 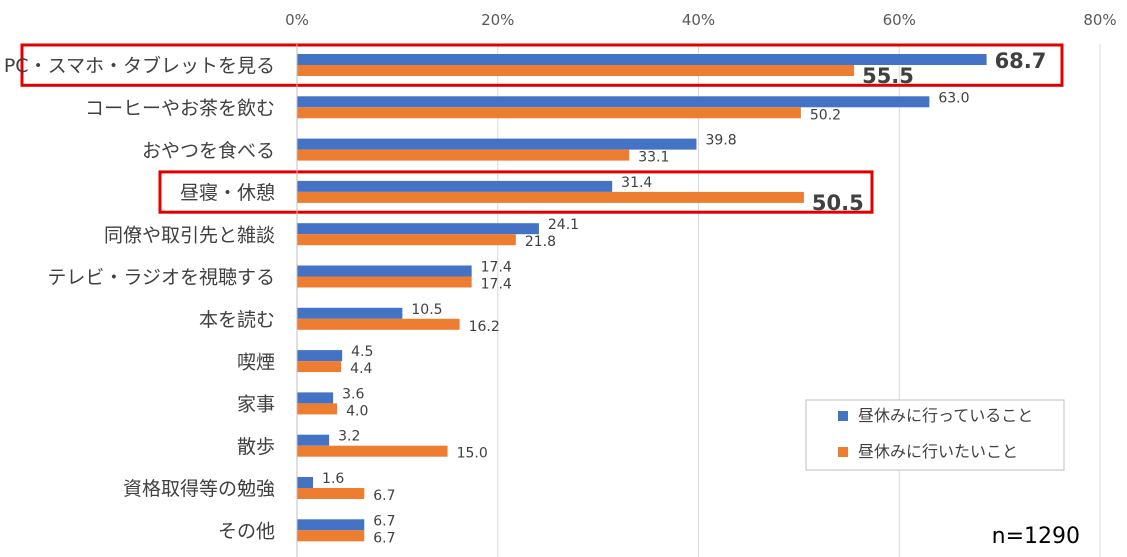 I want to click on data-label: 63.0, so click(x=953, y=98).